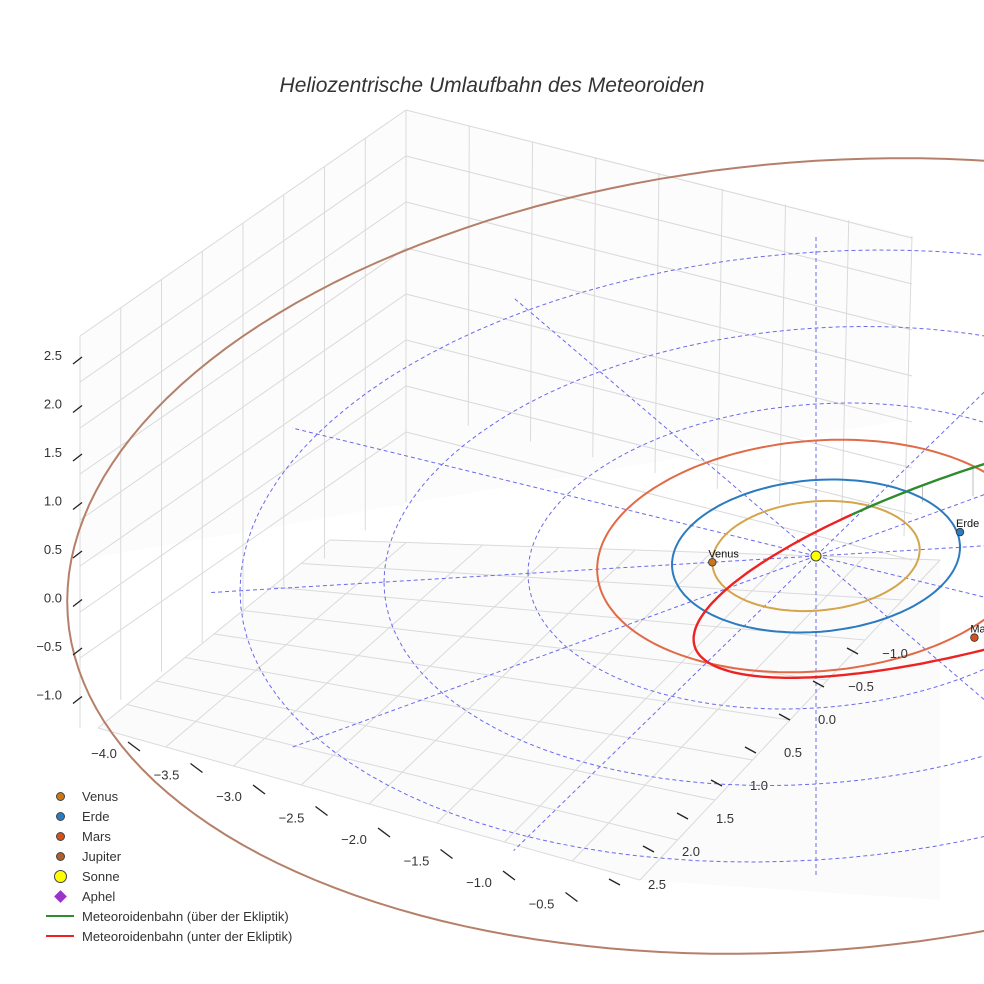 This screenshot has height=984, width=984. What do you see at coordinates (165, 816) in the screenshot?
I see `legend-item: Erde` at bounding box center [165, 816].